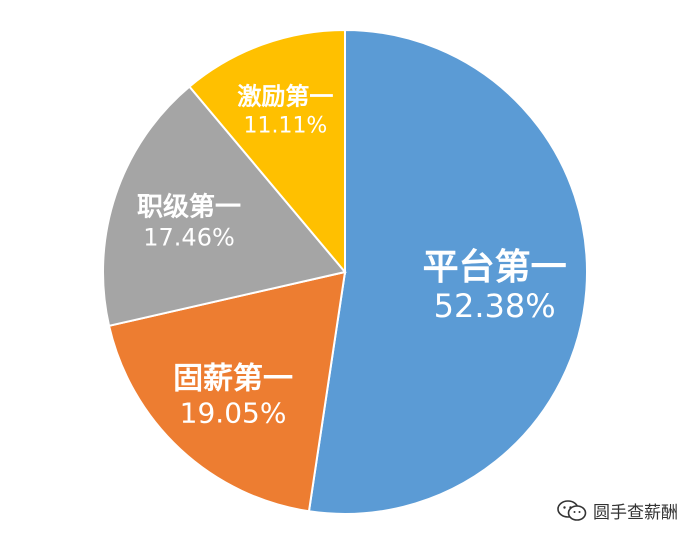  I want to click on watermark: 圆手查薪酬, so click(617, 510).